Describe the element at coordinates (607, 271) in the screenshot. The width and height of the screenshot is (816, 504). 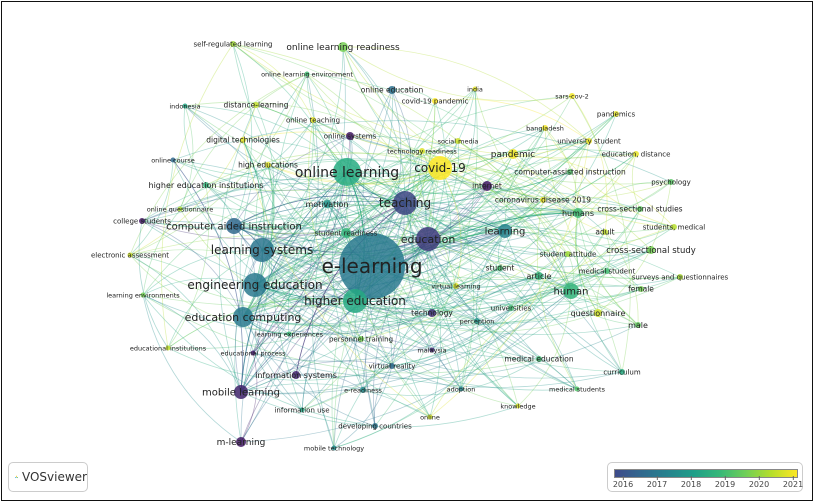
I see `keyword-label: medical student` at that location.